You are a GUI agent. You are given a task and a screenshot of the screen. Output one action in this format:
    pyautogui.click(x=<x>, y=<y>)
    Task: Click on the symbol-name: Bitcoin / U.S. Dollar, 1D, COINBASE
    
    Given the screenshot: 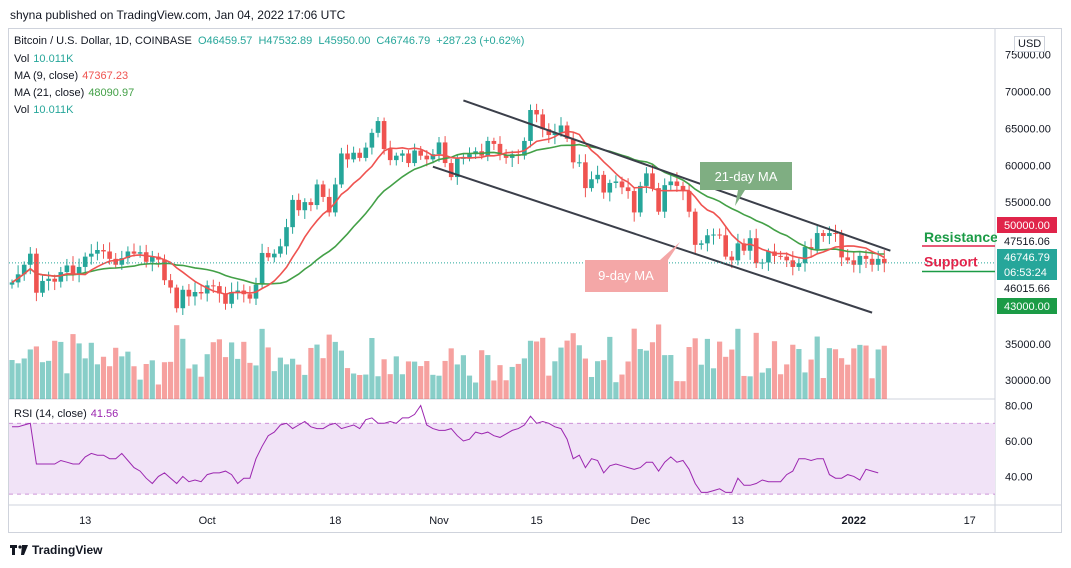 What is the action you would take?
    pyautogui.click(x=103, y=41)
    